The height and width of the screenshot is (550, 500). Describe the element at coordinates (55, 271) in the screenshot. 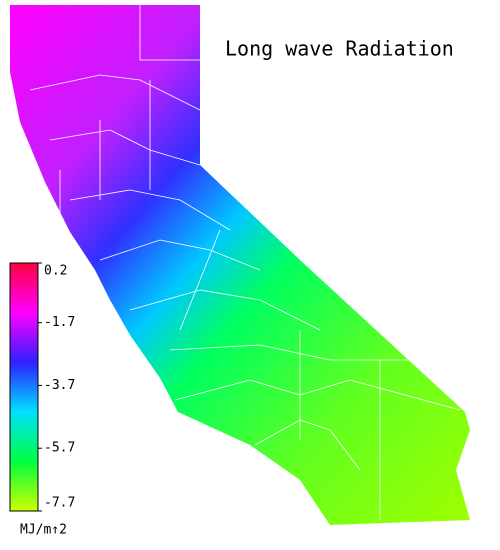

I see `colorbar-tick-label: 0.2` at that location.